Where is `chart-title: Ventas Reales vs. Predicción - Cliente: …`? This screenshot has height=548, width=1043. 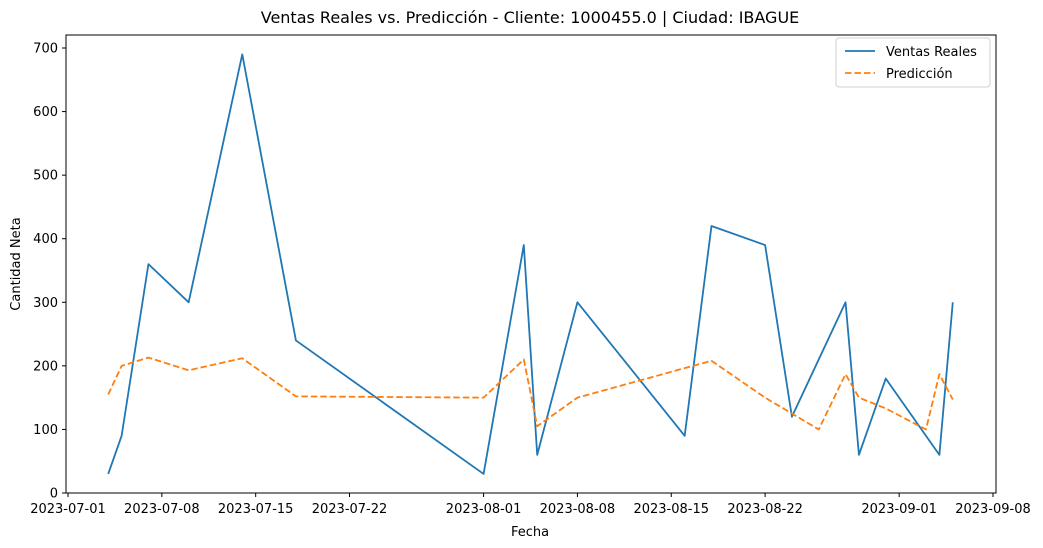 chart-title: Ventas Reales vs. Predicción - Cliente: … is located at coordinates (530, 17).